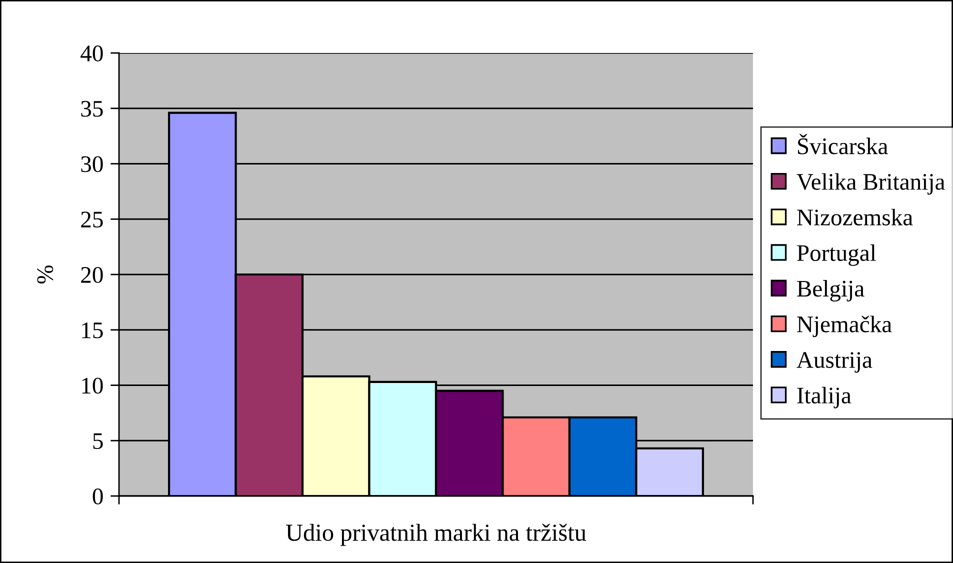 The image size is (953, 563). Describe the element at coordinates (843, 144) in the screenshot. I see `legend-label: Švicarska` at that location.